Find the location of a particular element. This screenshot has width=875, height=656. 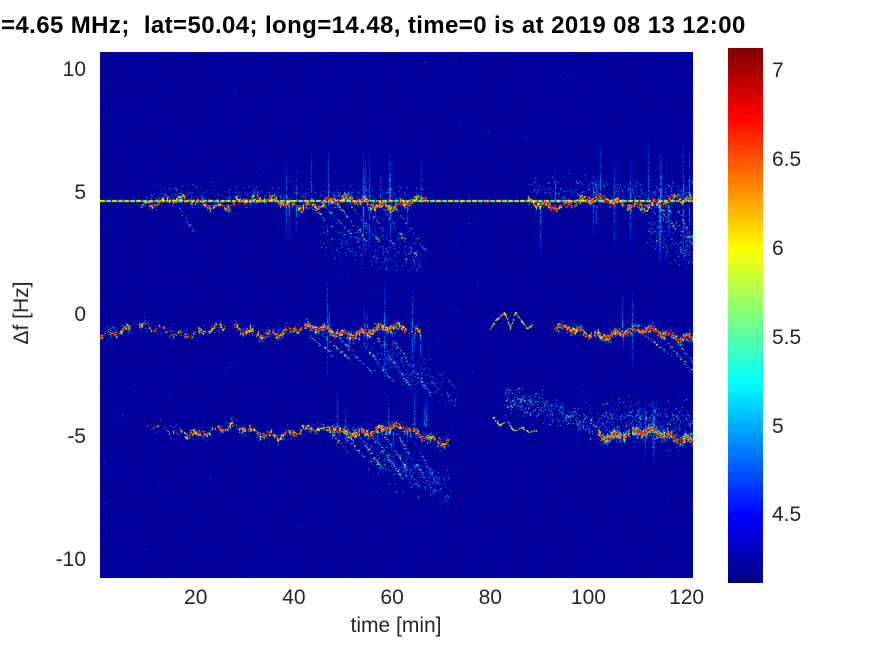

colorbar-canvas is located at coordinates (745, 315).